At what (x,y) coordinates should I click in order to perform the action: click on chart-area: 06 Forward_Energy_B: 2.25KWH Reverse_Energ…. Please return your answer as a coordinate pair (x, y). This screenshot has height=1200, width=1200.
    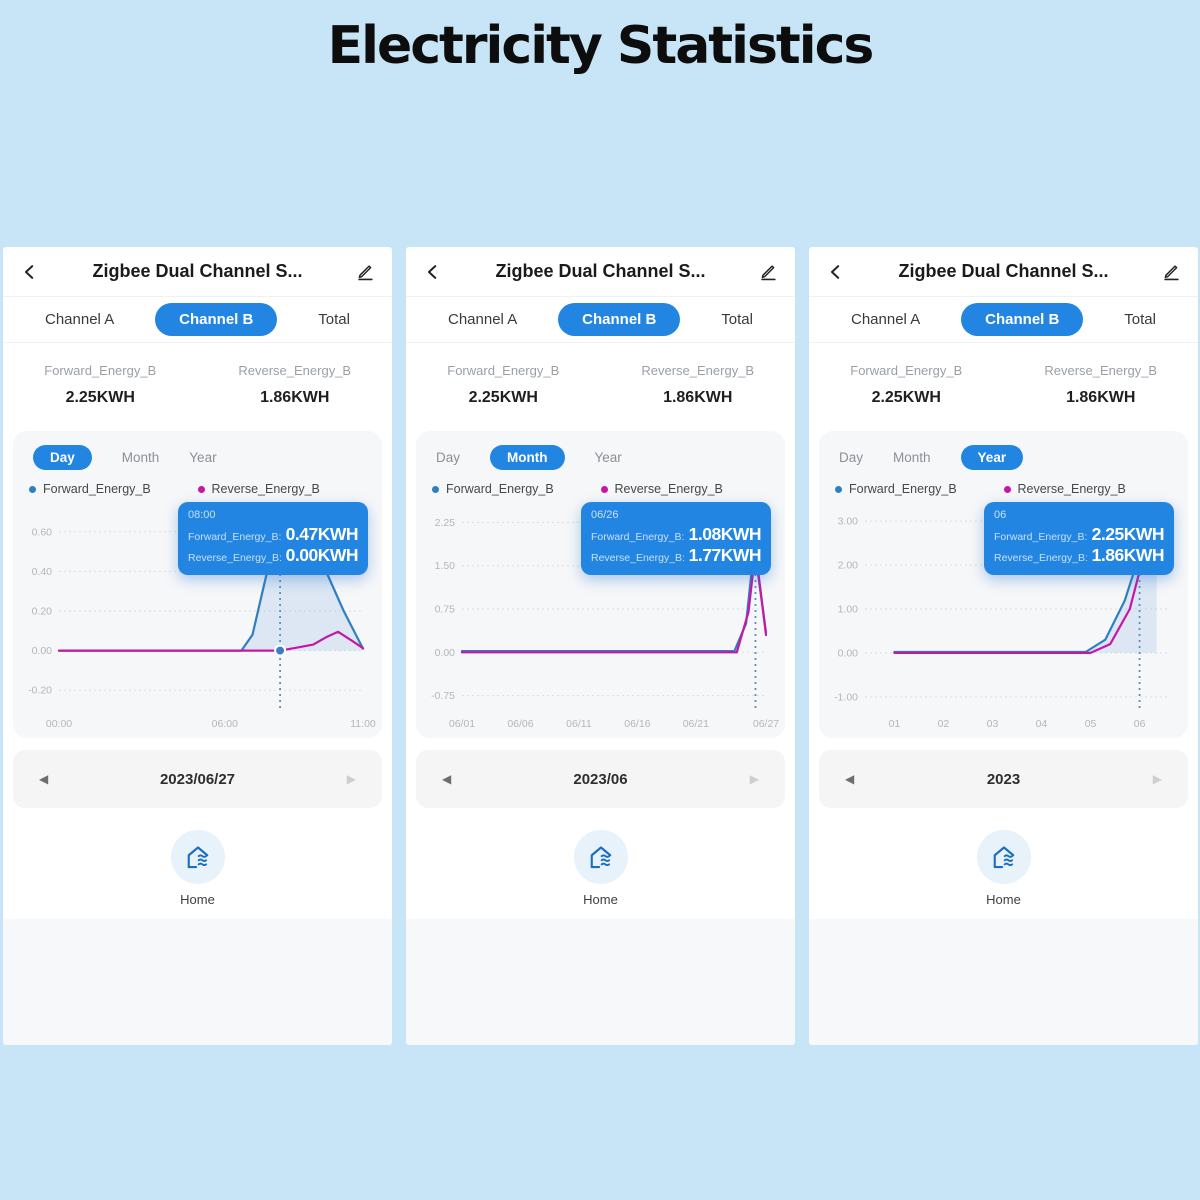
    Looking at the image, I should click on (1003, 618).